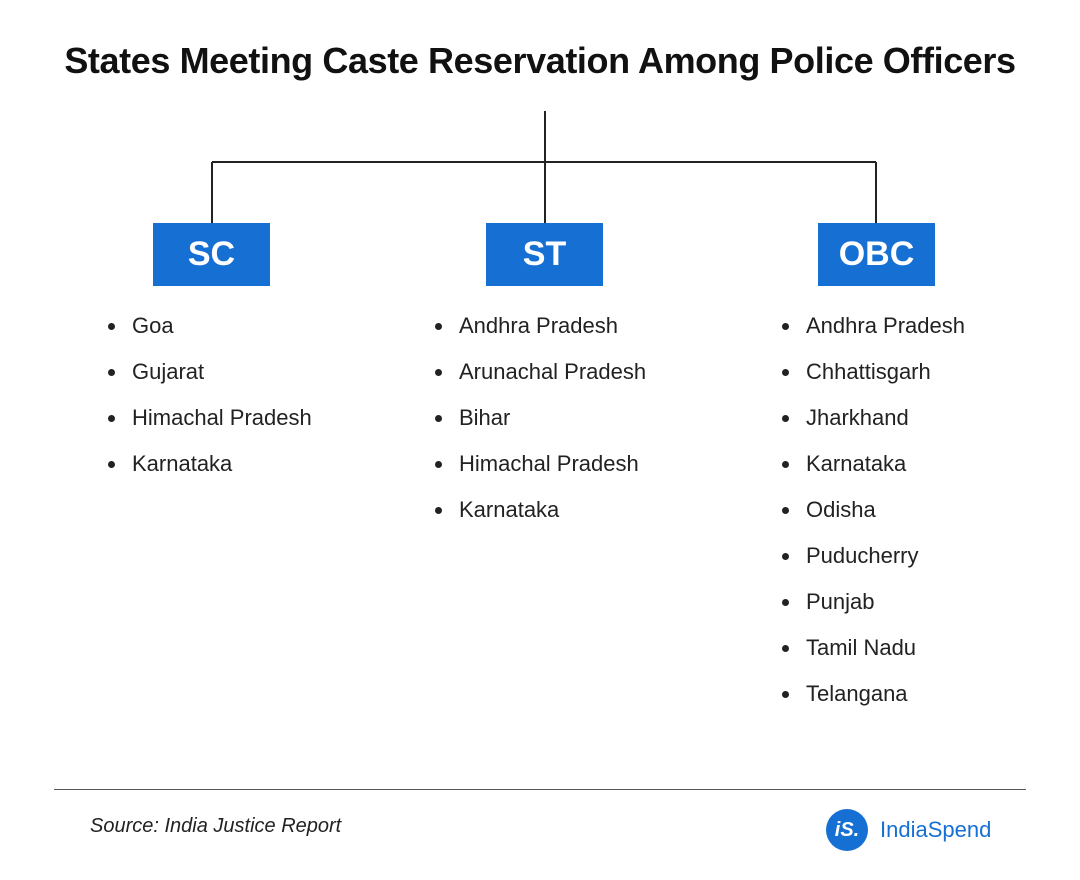 The width and height of the screenshot is (1080, 880). I want to click on list-item: Tamil Nadu, so click(873, 653).